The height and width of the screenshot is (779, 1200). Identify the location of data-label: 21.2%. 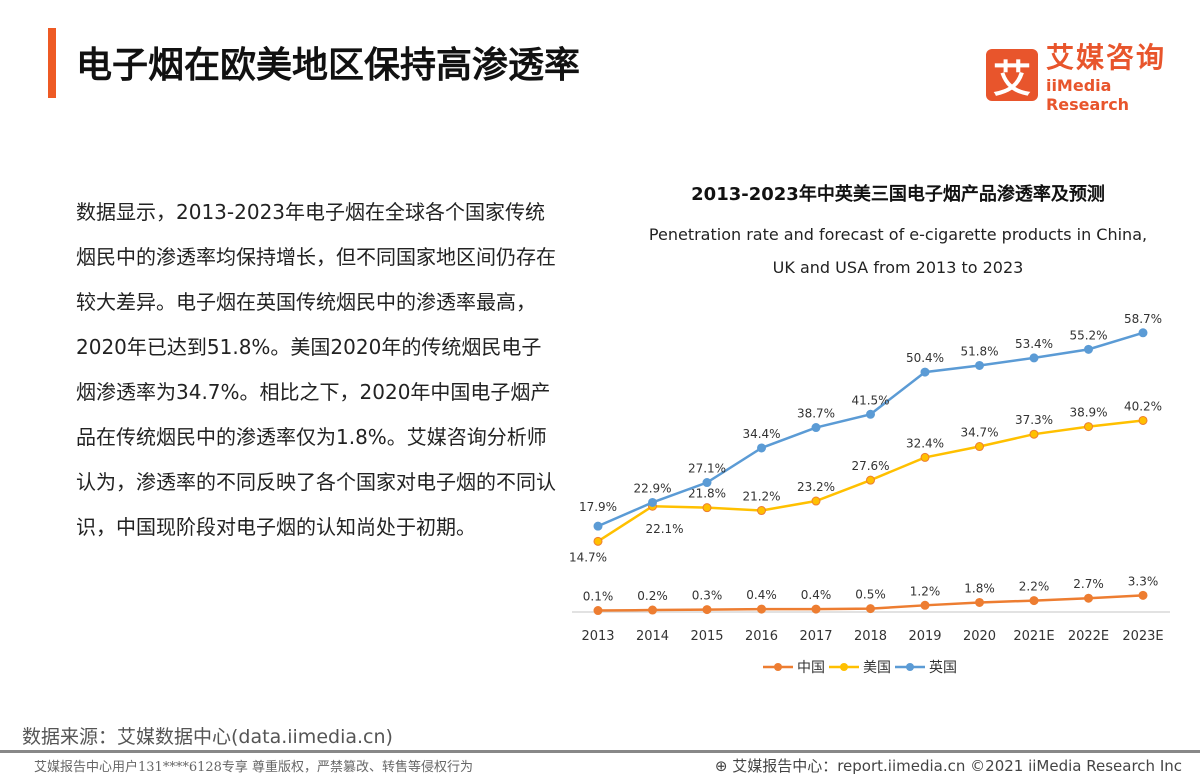
(761, 497).